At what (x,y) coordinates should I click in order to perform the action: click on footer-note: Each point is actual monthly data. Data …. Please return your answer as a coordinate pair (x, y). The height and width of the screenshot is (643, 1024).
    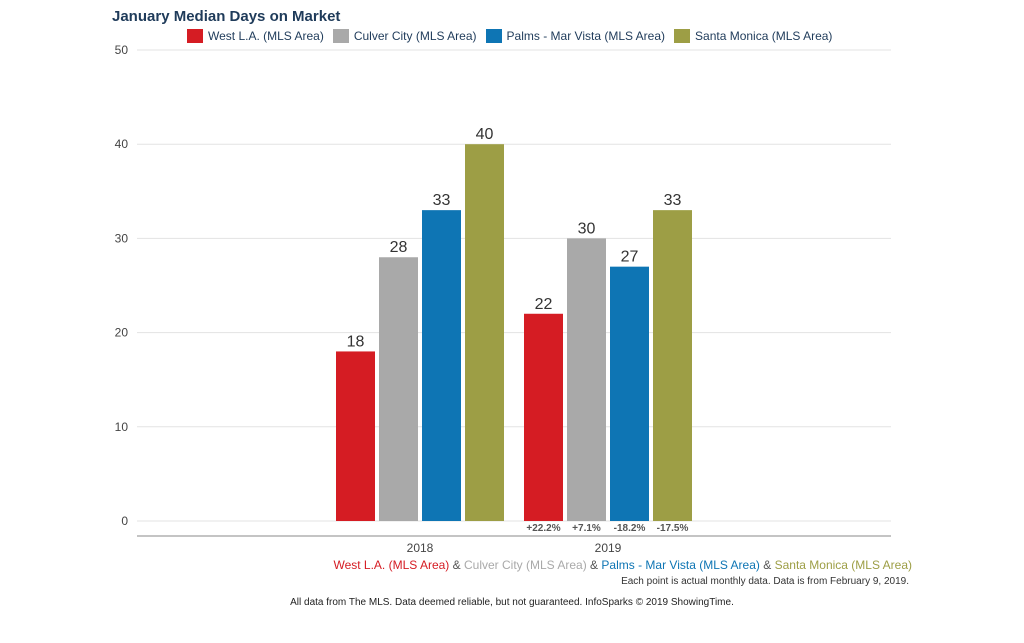
    Looking at the image, I should click on (765, 581).